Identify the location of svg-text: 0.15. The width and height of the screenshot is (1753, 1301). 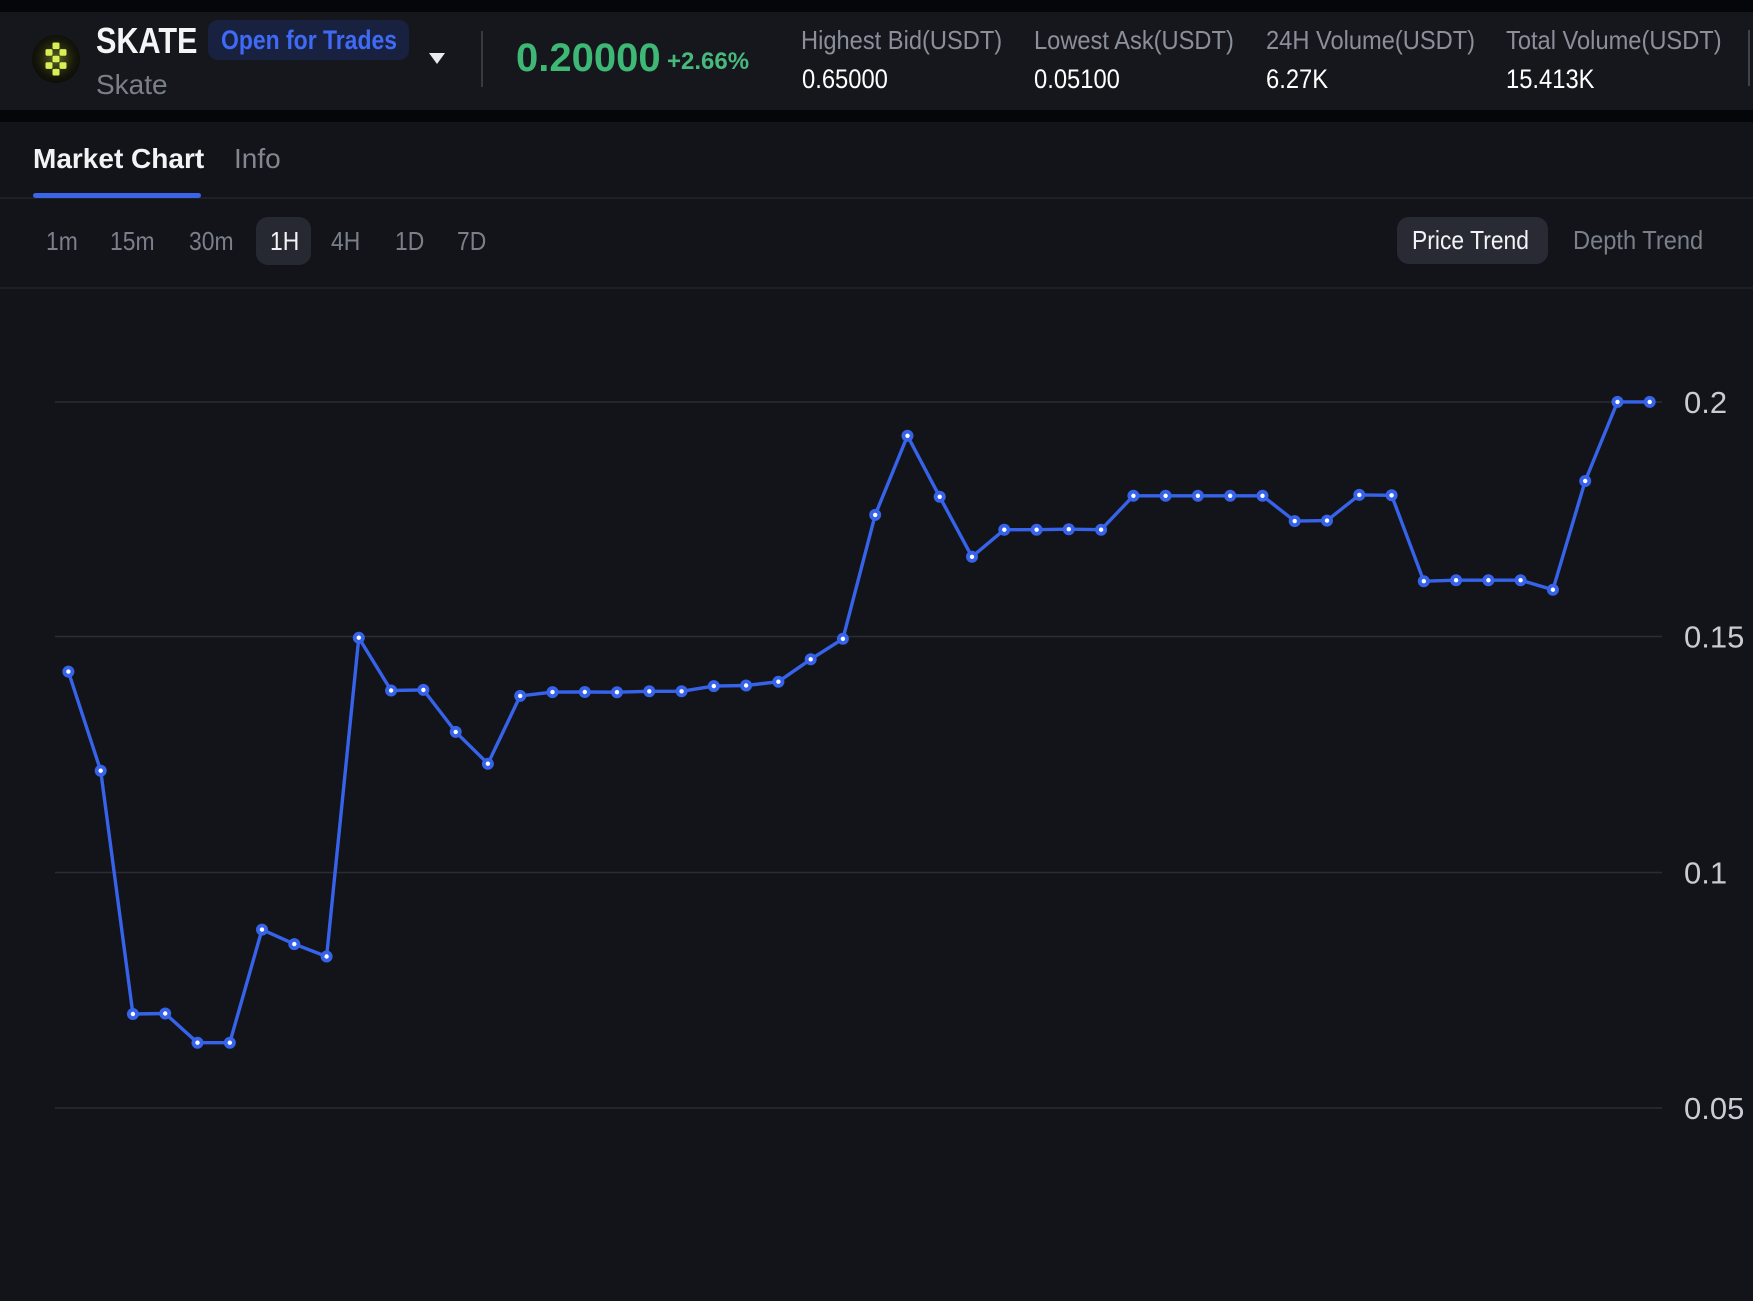
(1714, 637).